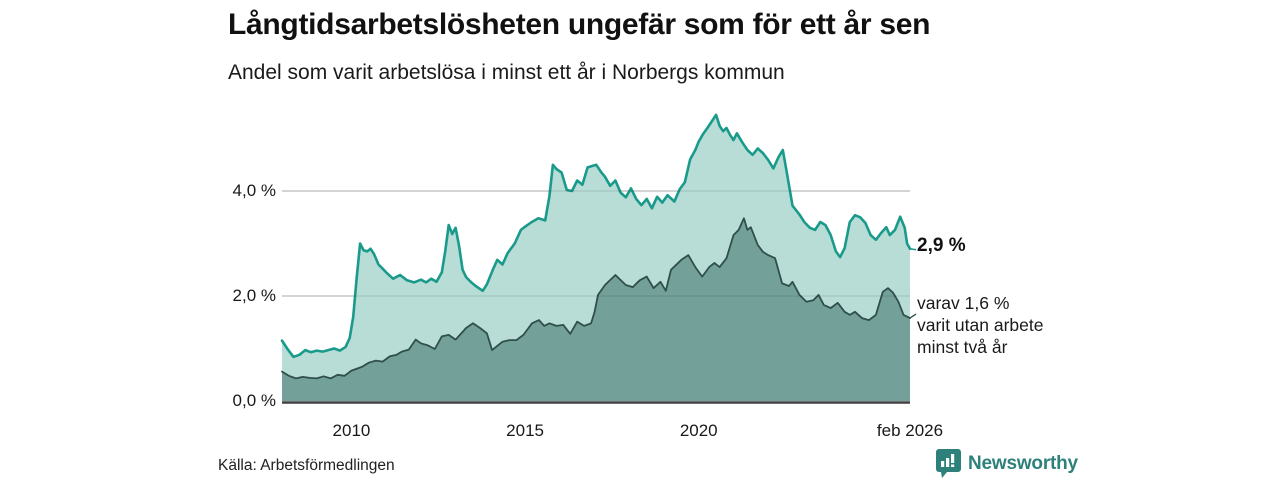 The width and height of the screenshot is (1280, 480). What do you see at coordinates (525, 430) in the screenshot?
I see `x-tick-label: 2015` at bounding box center [525, 430].